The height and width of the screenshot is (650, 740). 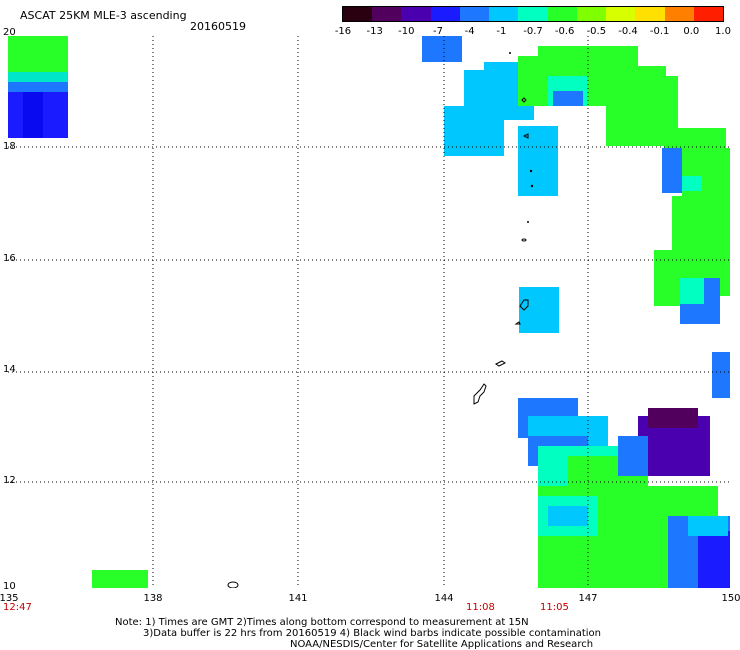 I want to click on lat-label-12: 12, so click(x=9, y=480).